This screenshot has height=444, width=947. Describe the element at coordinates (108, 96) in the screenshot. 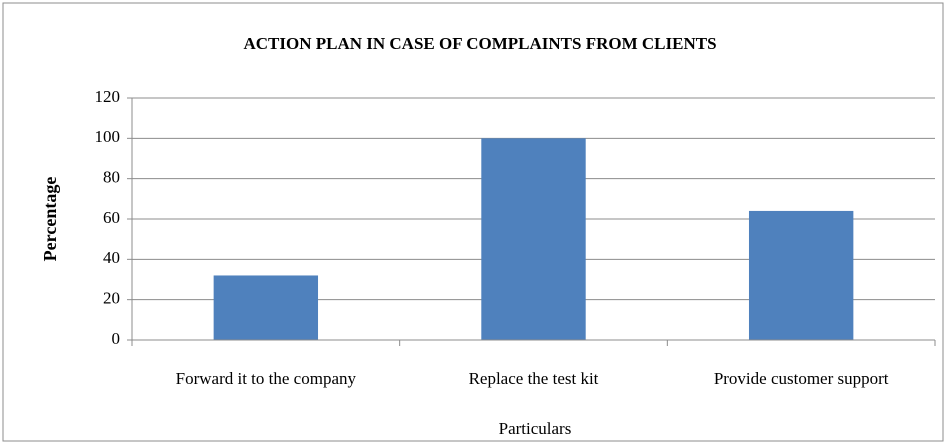

I see `y-tick-label: 120` at that location.